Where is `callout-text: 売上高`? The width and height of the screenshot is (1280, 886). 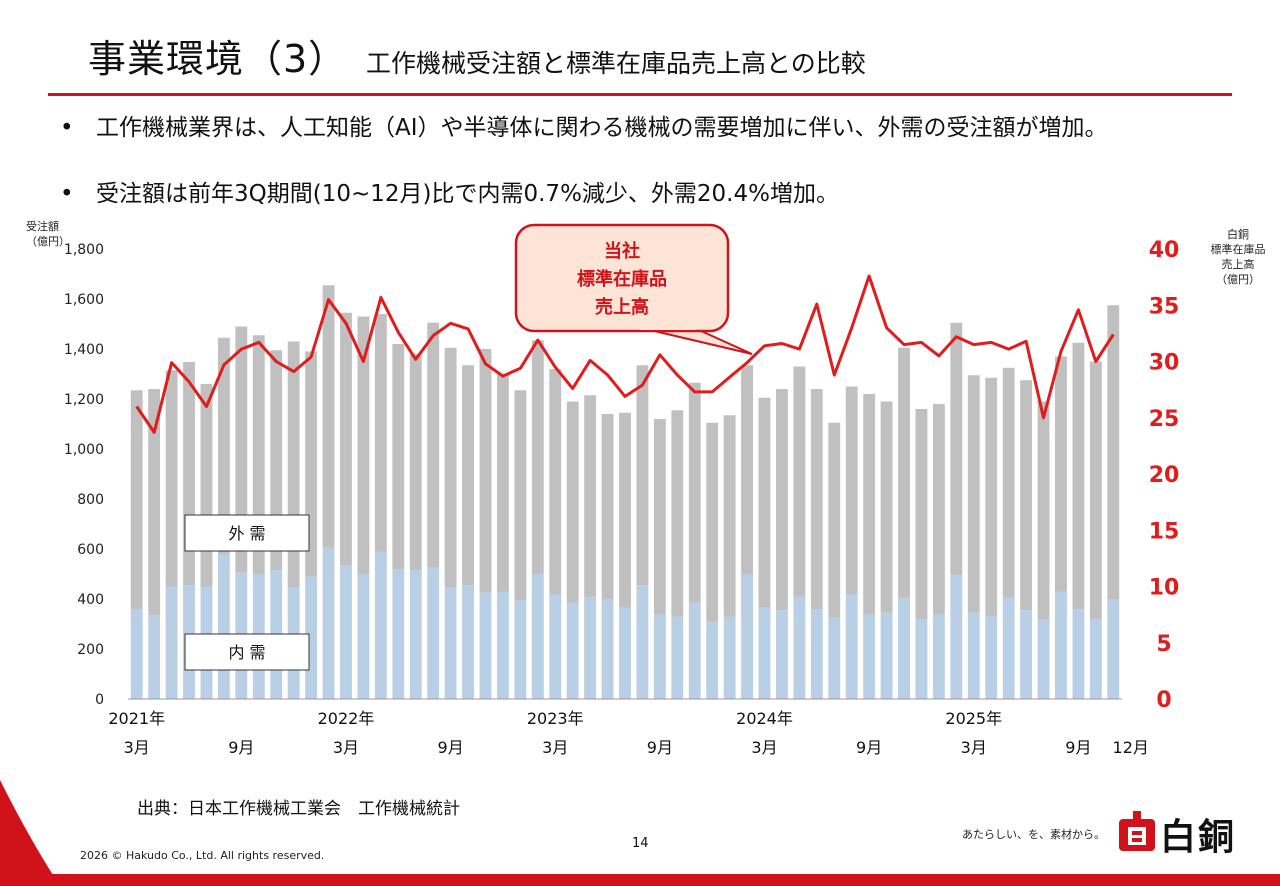
callout-text: 売上高 is located at coordinates (622, 307).